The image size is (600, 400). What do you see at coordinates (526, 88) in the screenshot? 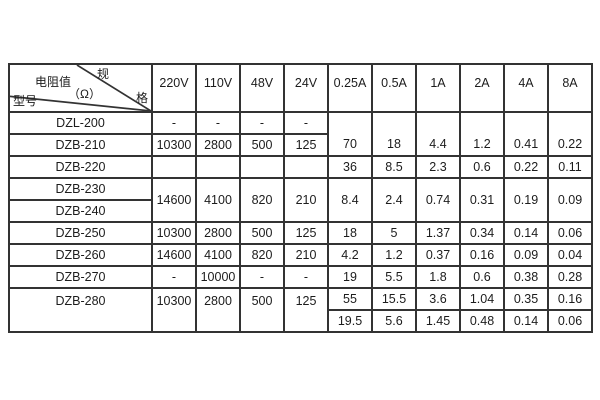
I see `col-header-4a: 4A` at bounding box center [526, 88].